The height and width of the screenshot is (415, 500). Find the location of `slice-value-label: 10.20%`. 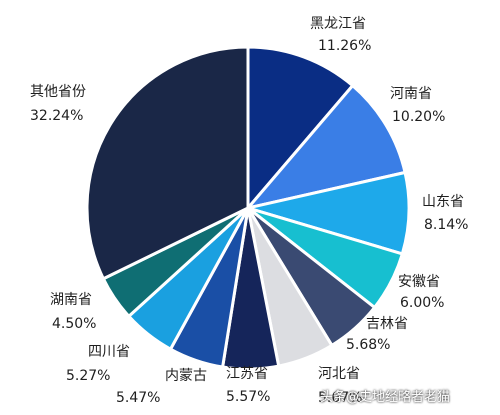

slice-value-label: 10.20% is located at coordinates (418, 117).